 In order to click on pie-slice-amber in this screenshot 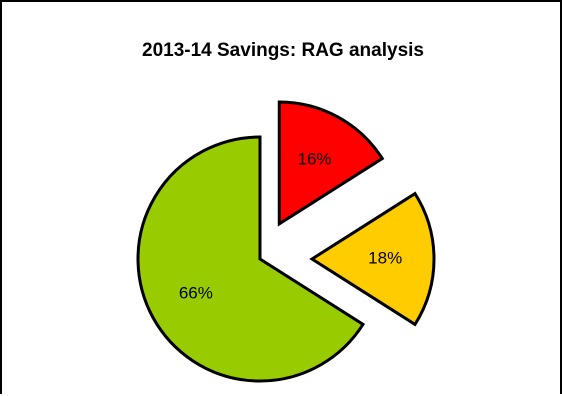, I will do `click(372, 259)`.